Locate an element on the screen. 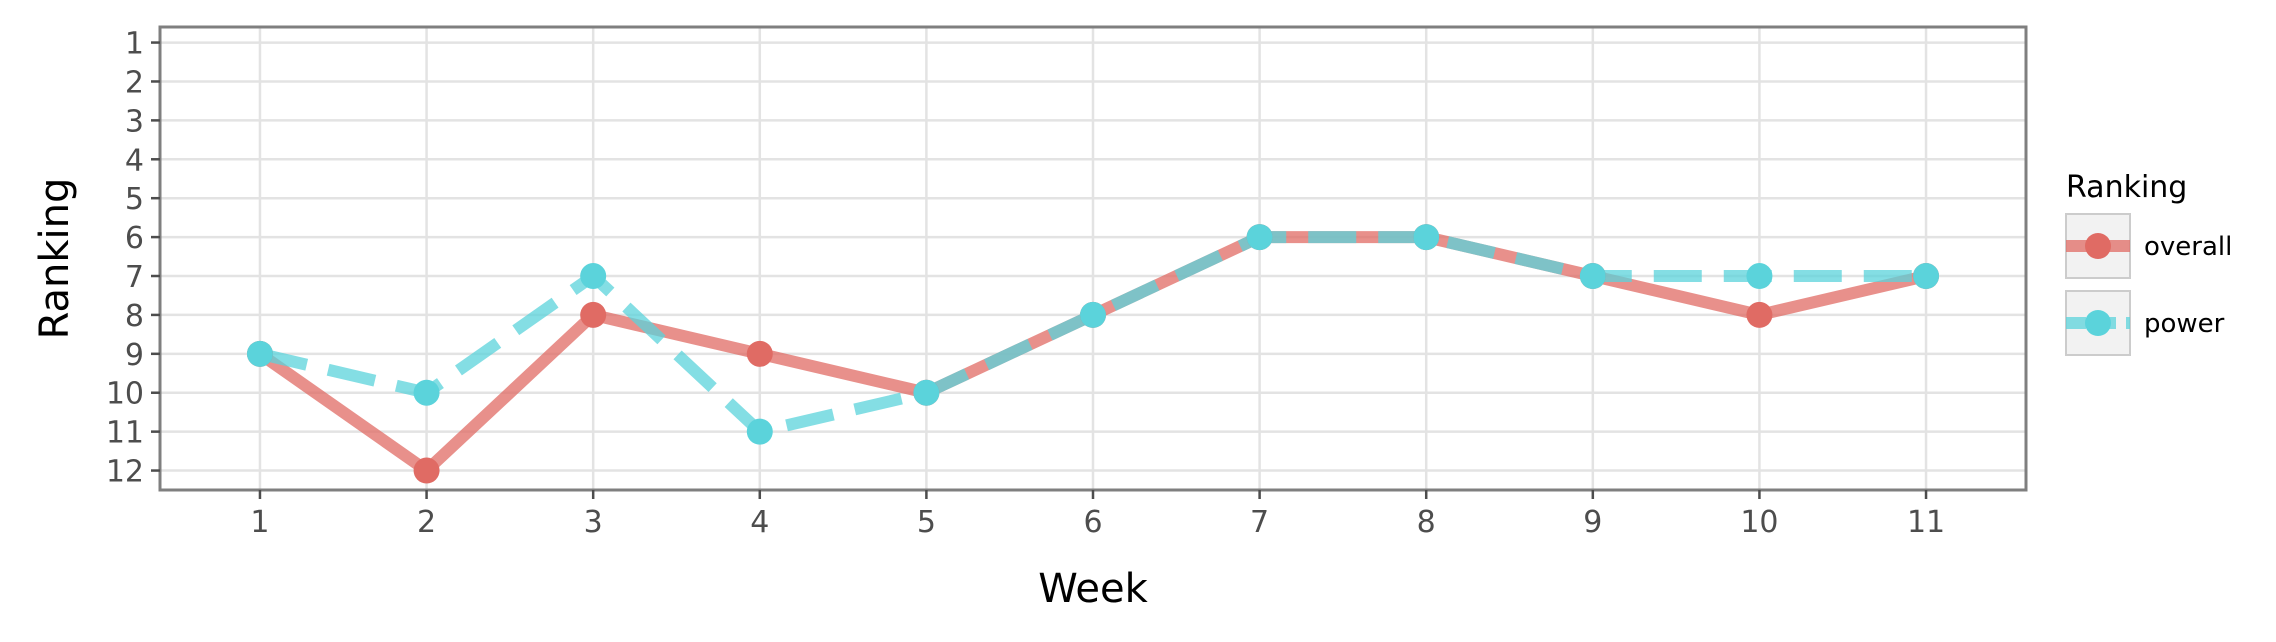 This screenshot has height=642, width=2276. legend-title: Ranking is located at coordinates (2126, 187).